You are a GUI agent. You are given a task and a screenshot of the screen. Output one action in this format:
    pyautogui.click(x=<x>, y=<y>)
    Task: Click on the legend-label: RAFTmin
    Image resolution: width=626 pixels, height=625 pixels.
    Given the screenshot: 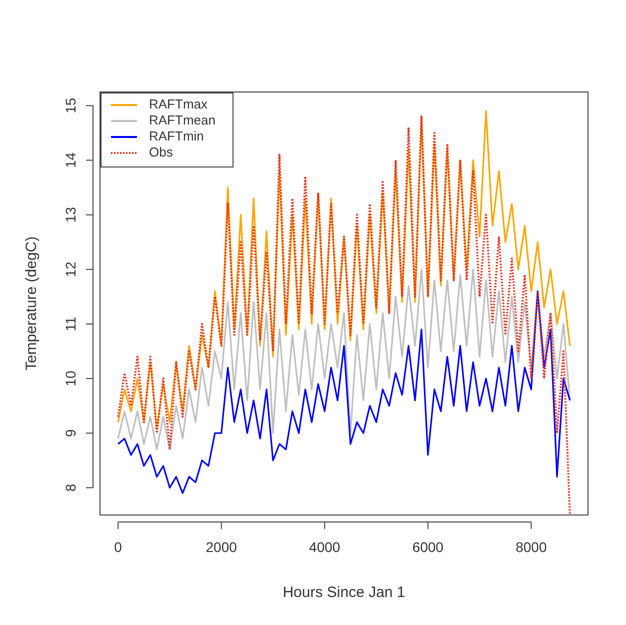 What is the action you would take?
    pyautogui.click(x=176, y=136)
    